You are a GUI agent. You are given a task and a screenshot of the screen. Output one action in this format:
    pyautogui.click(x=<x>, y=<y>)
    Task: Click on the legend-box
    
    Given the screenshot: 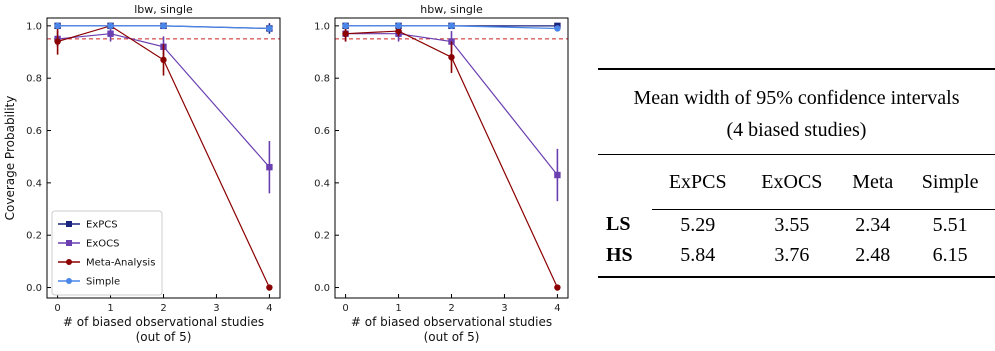 What is the action you would take?
    pyautogui.click(x=107, y=253)
    